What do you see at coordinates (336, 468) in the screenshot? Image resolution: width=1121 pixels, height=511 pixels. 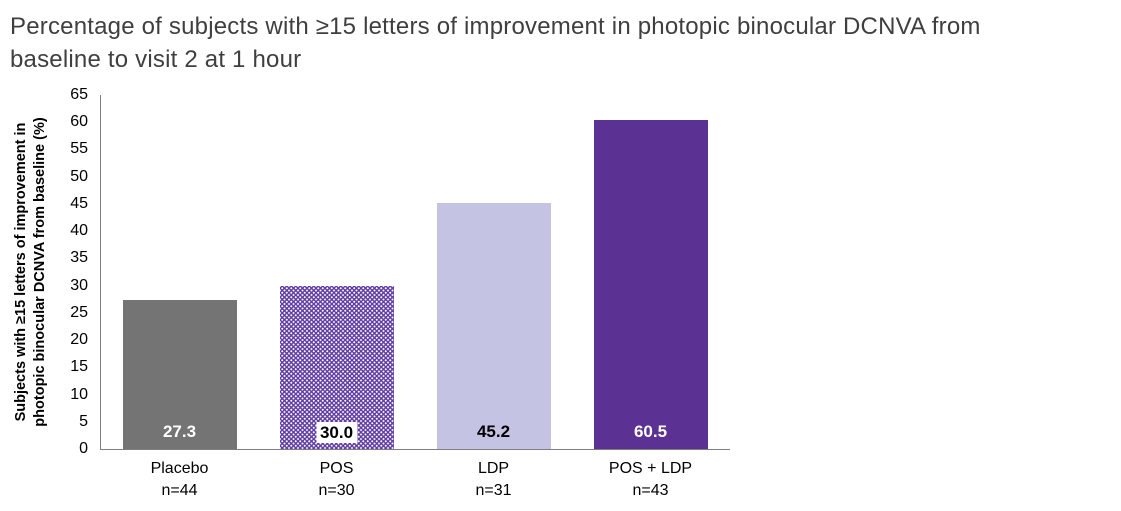 I see `x-category-pos: POS` at bounding box center [336, 468].